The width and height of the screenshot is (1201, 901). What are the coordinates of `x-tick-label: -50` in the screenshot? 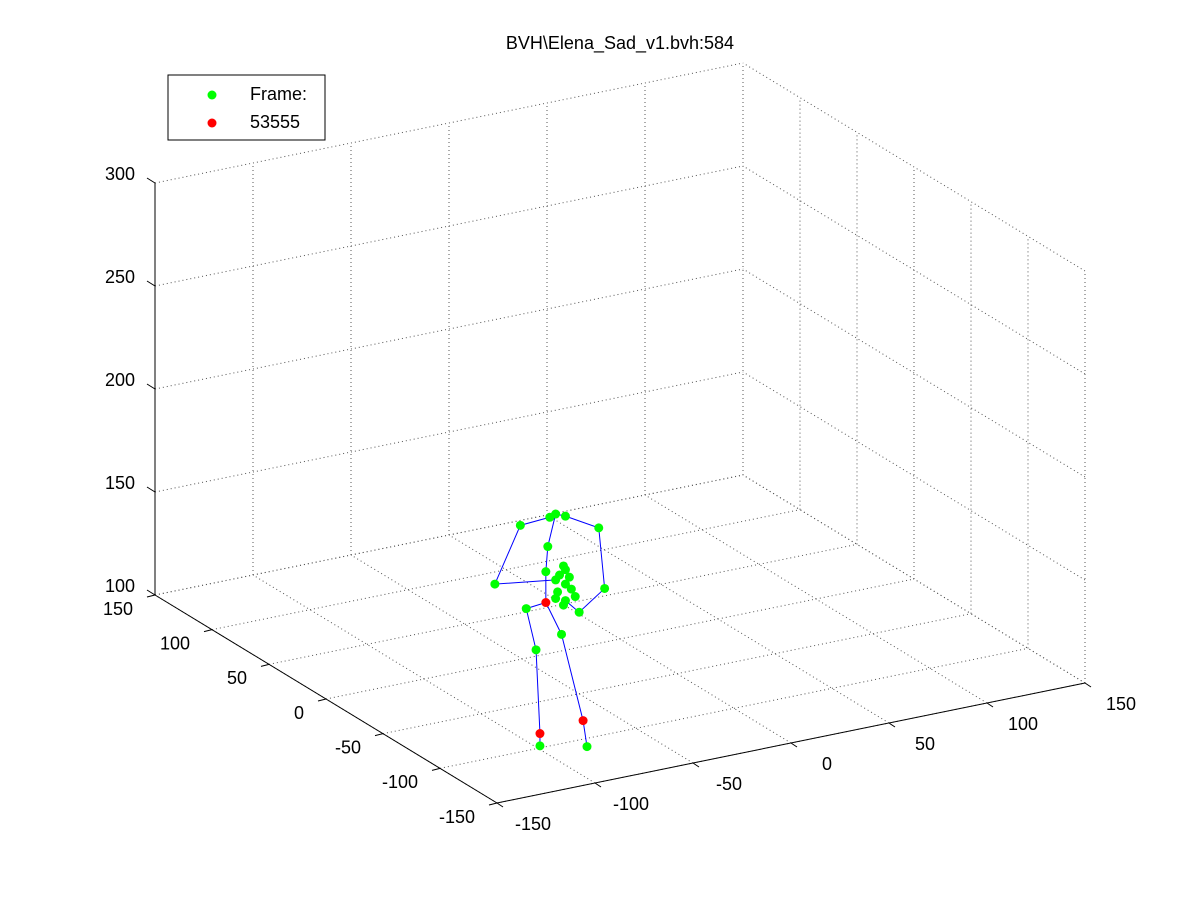 It's located at (729, 784).